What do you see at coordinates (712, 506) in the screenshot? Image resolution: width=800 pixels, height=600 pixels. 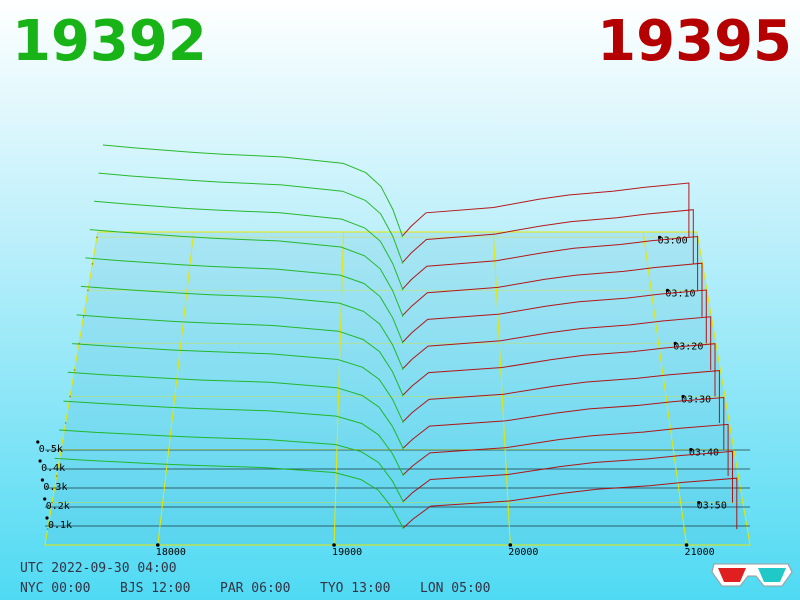 I see `time-tick-label: 03:50` at bounding box center [712, 506].